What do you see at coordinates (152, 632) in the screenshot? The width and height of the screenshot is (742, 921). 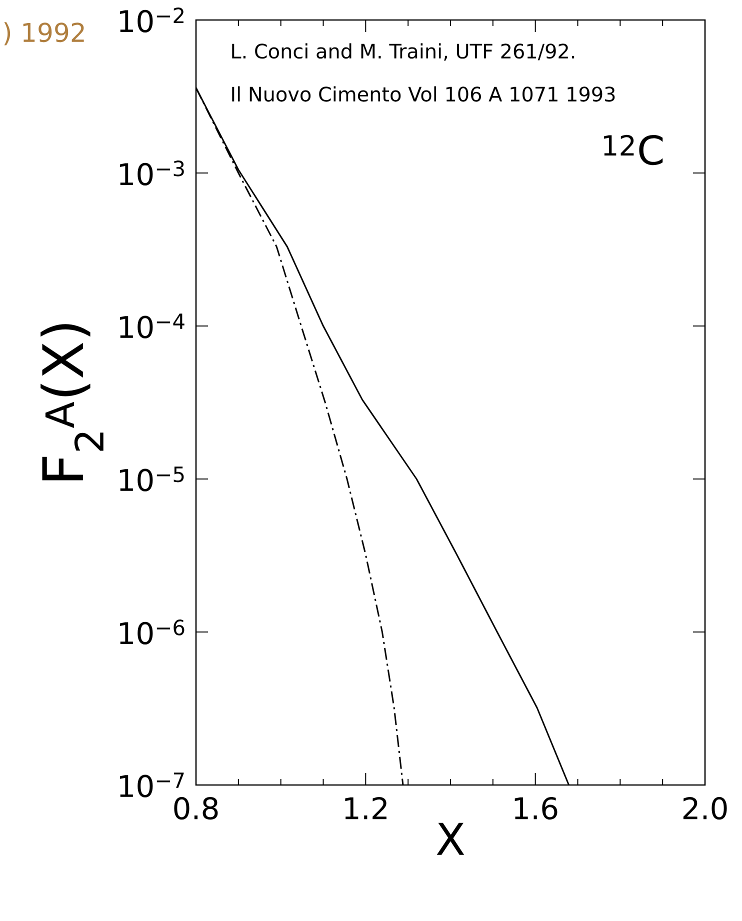 I see `y-tick-label: 10$^{−6}$` at bounding box center [152, 632].